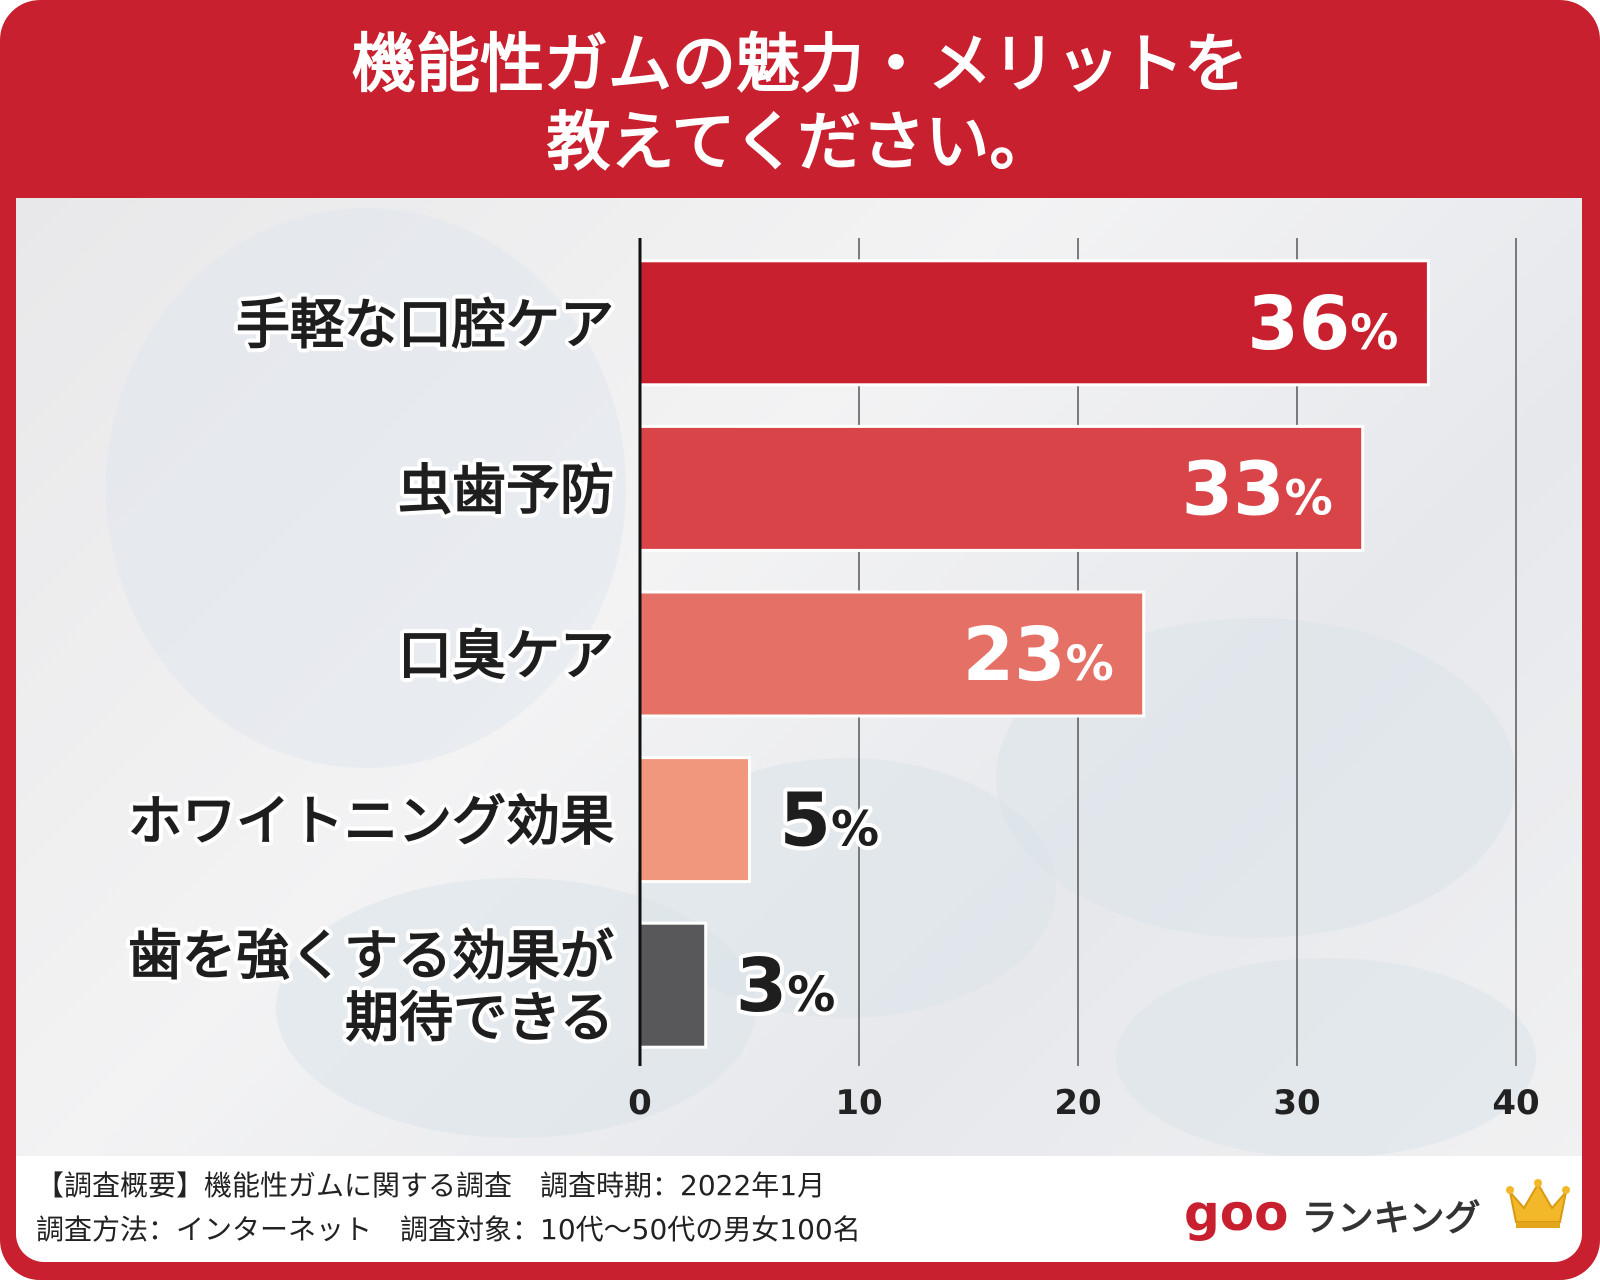 This screenshot has width=1600, height=1280. I want to click on data-label: 33%, so click(1257, 489).